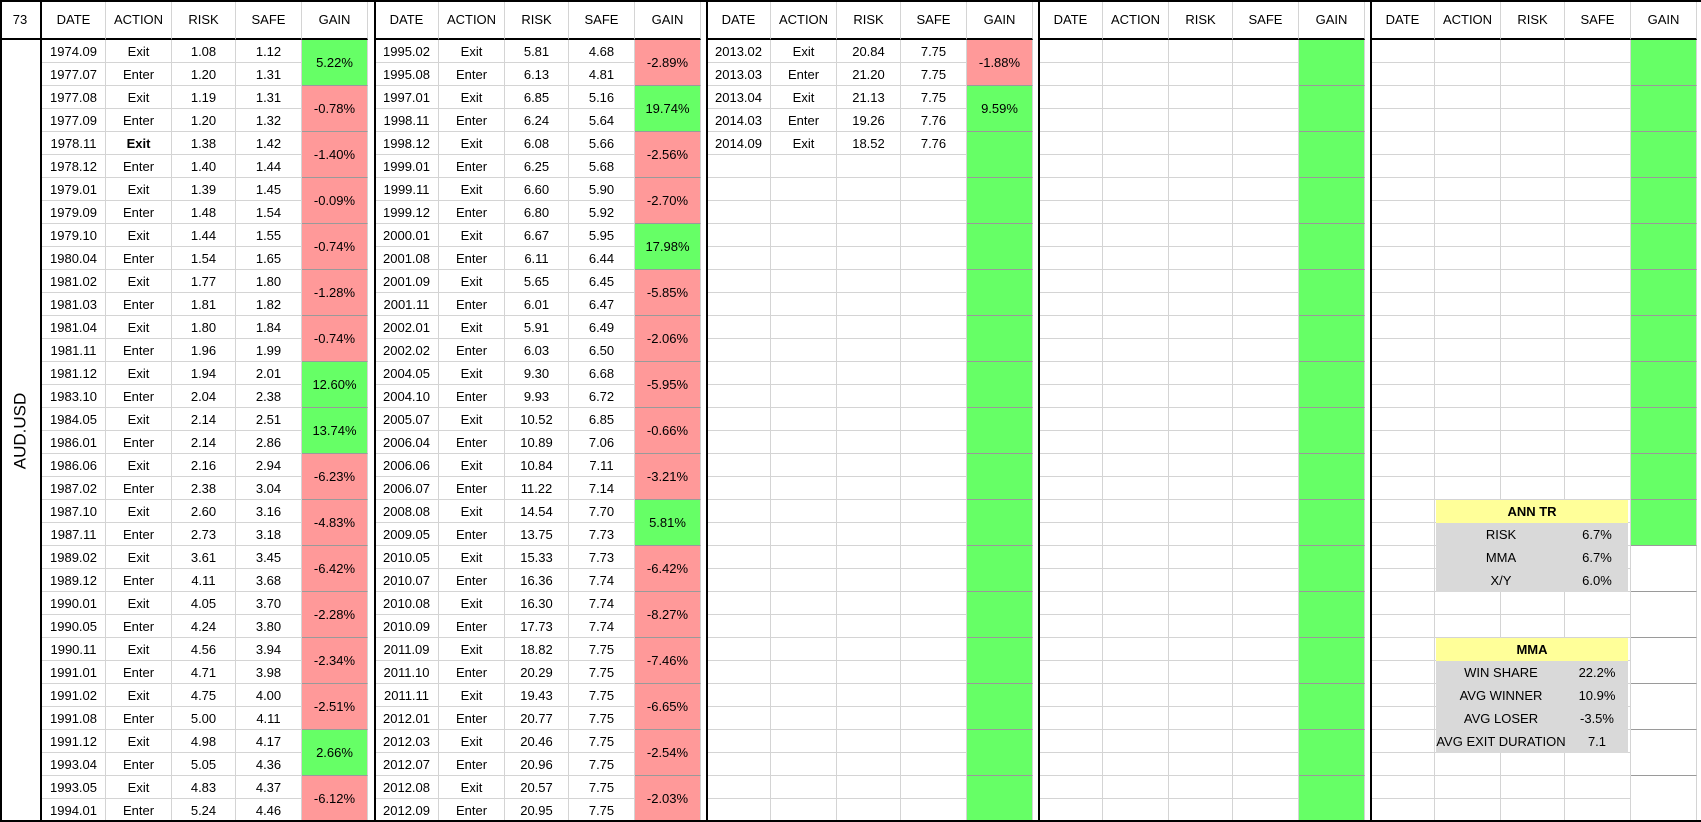  Describe the element at coordinates (335, 431) in the screenshot. I see `gain-cell: 13.74%` at that location.